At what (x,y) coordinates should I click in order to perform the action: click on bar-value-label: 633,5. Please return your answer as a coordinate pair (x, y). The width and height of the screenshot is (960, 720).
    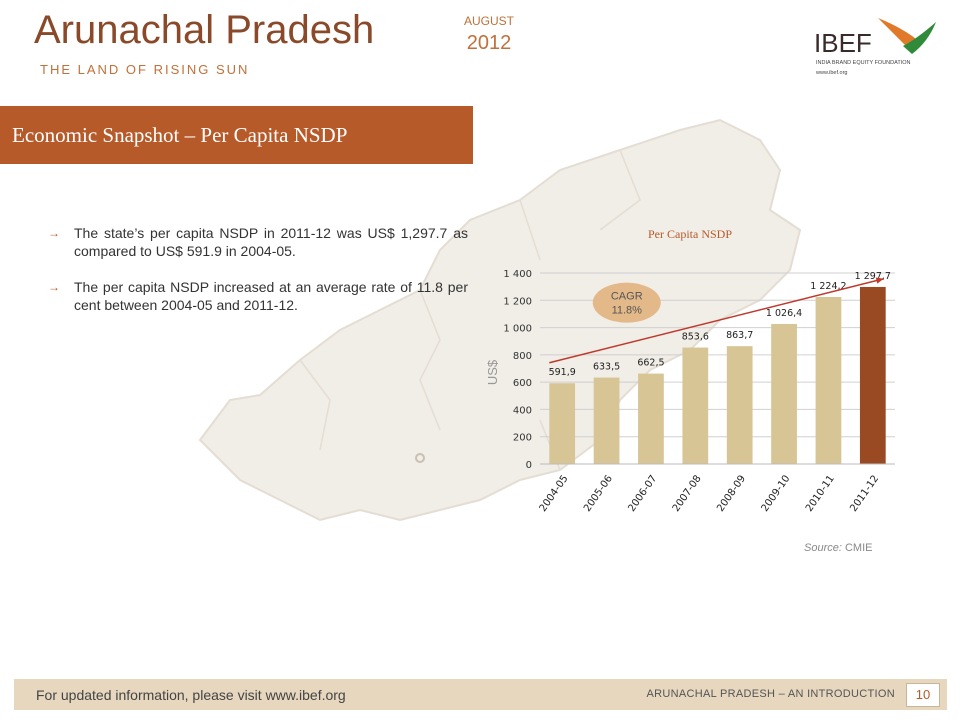
    Looking at the image, I should click on (606, 367).